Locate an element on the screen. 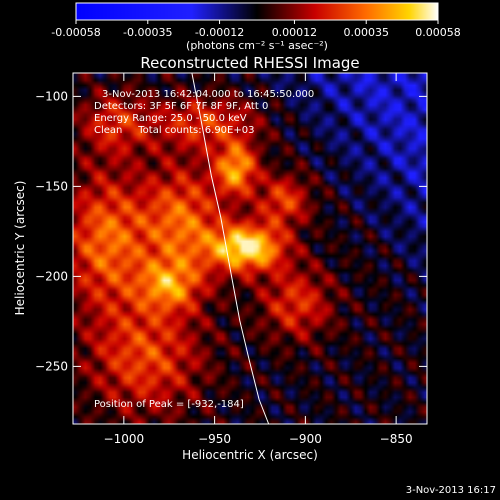 This screenshot has width=500, height=500. annotation-time-range: 3-Nov-2013 16:42:04.000 to 16:45:50.000 is located at coordinates (208, 94).